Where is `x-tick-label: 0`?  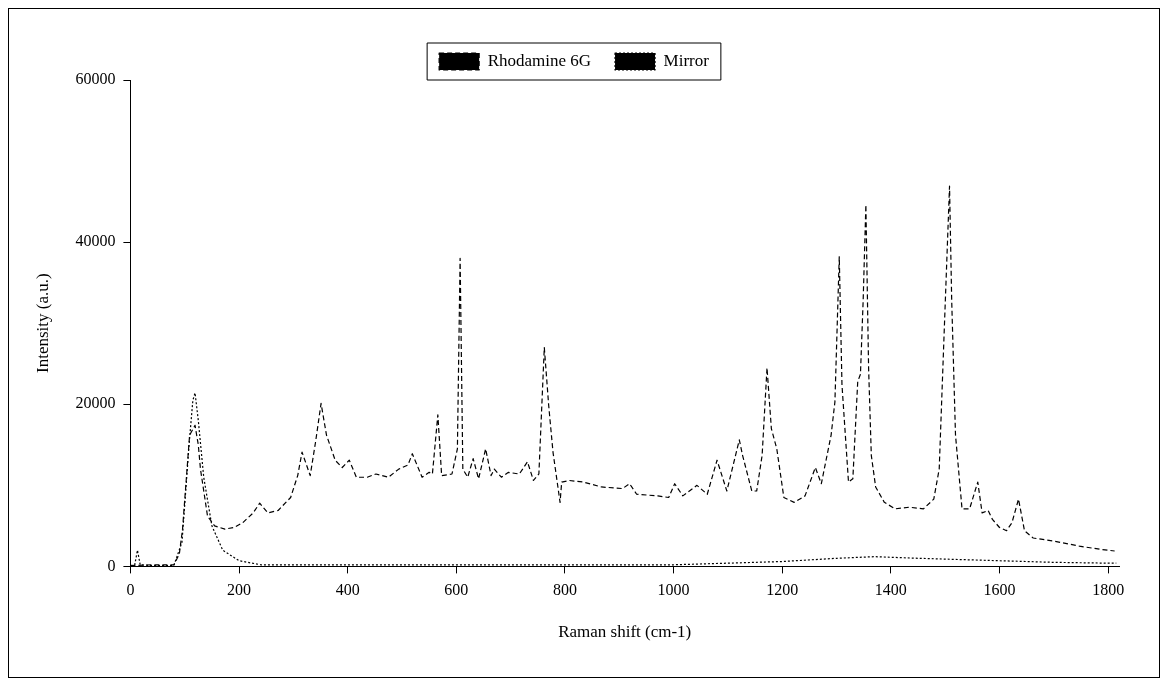
x-tick-label: 0 is located at coordinates (130, 590).